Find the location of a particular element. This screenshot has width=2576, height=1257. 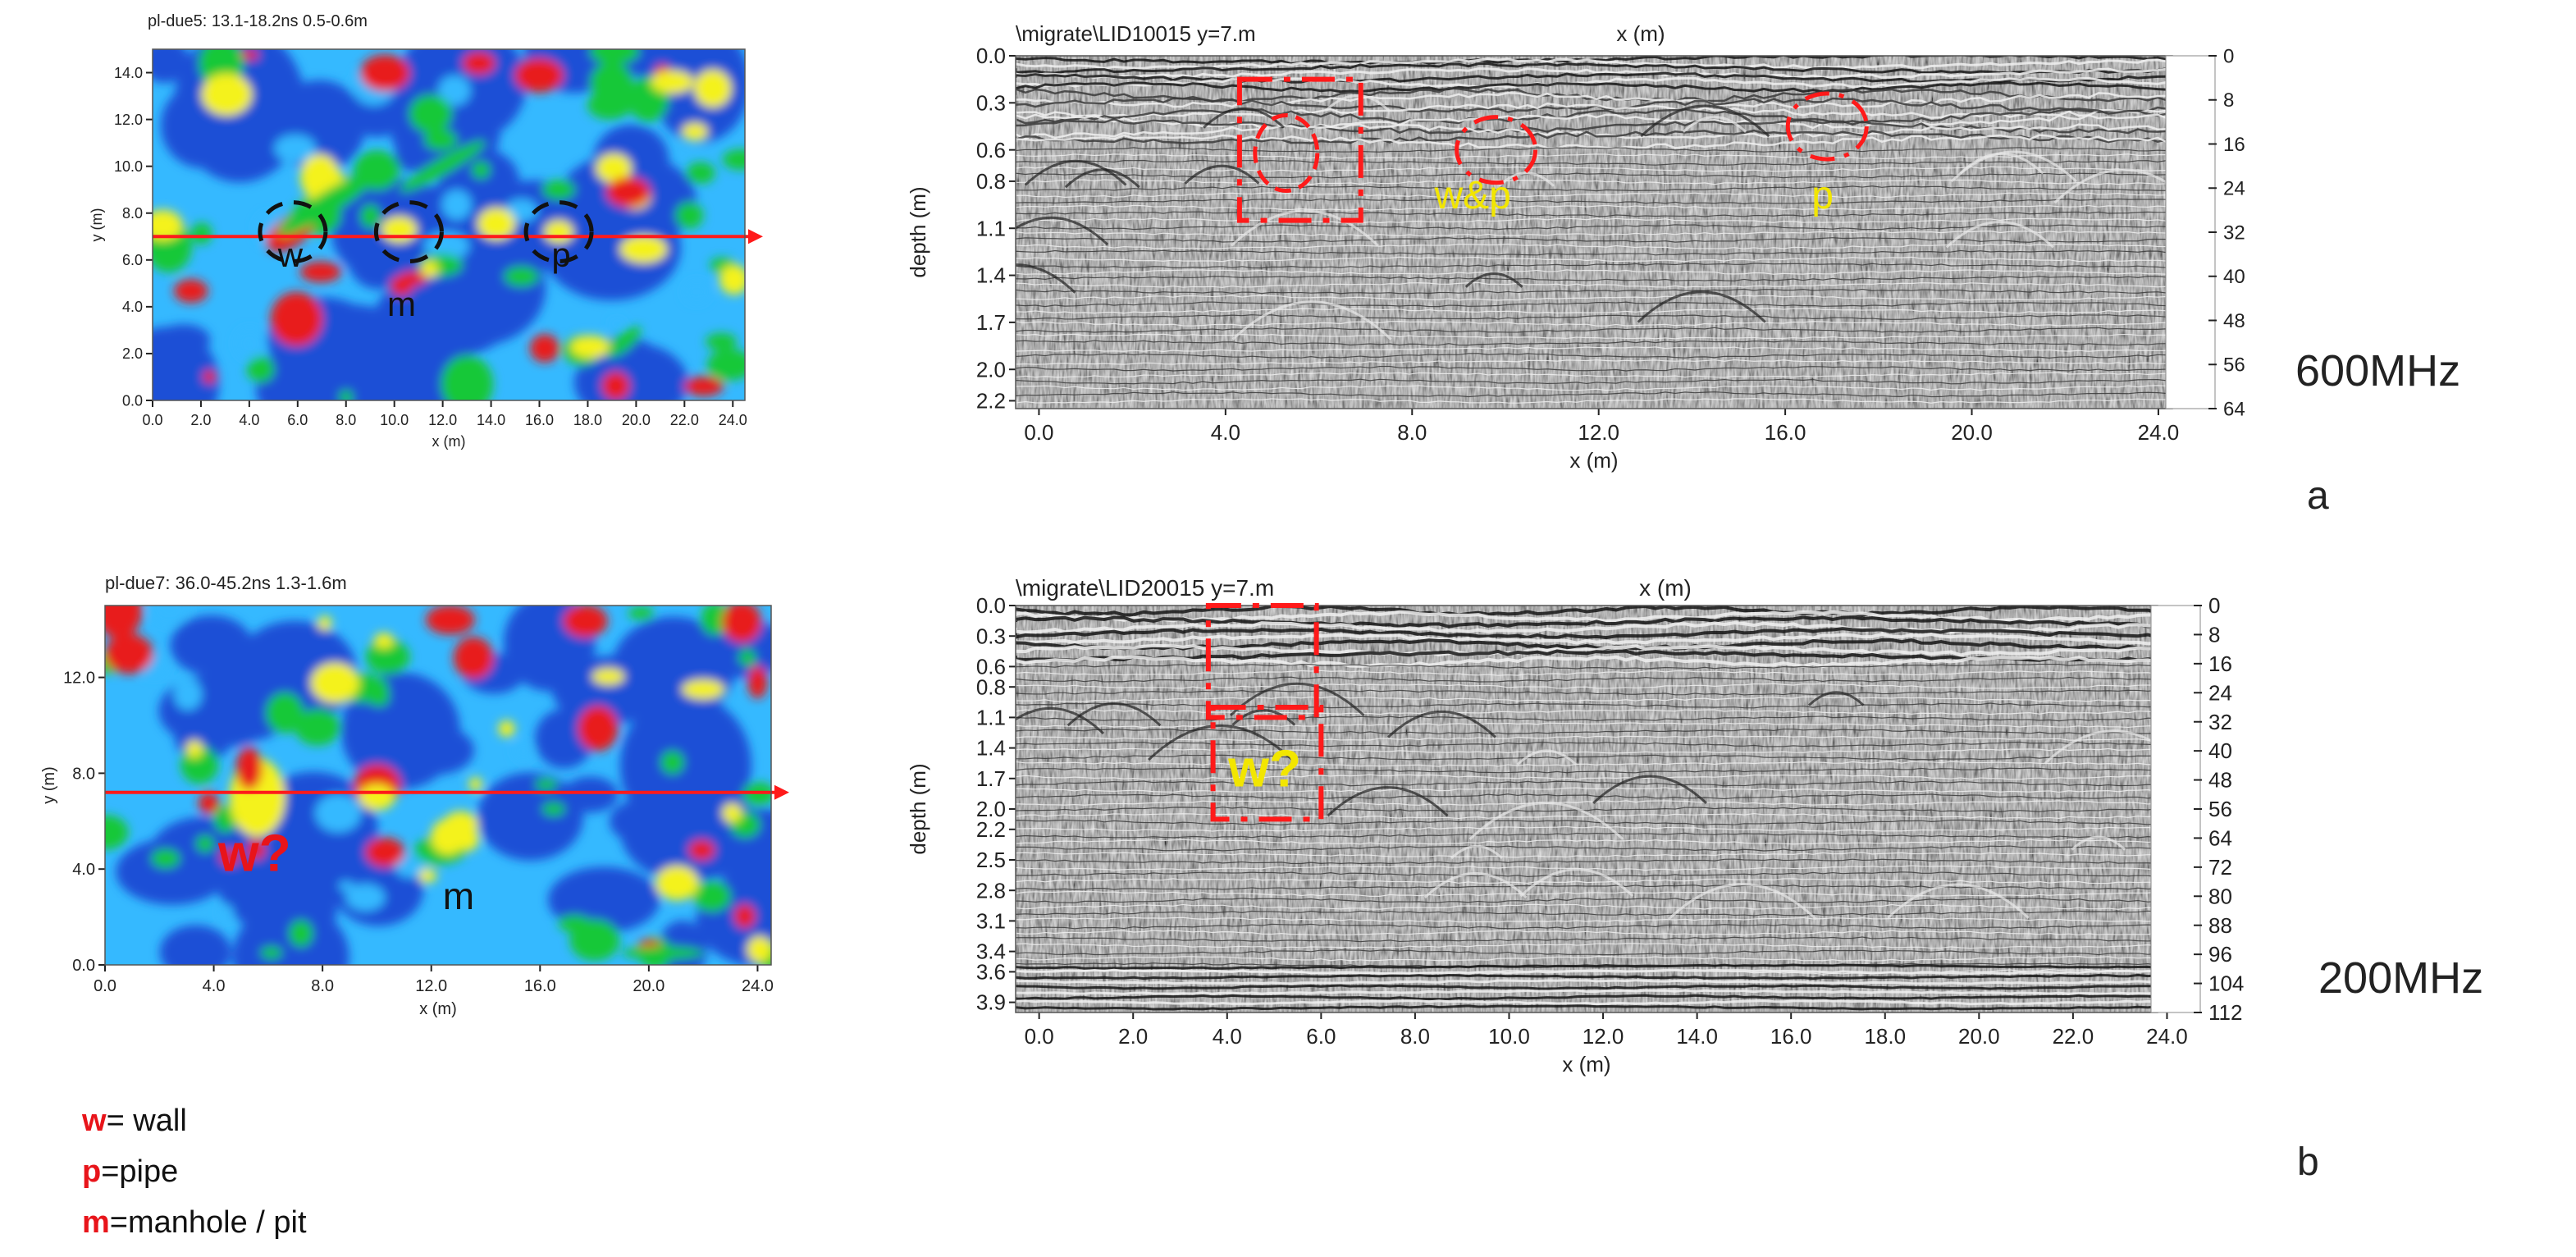

radar_b-xtick-label-2: 4.0 is located at coordinates (1227, 1036).